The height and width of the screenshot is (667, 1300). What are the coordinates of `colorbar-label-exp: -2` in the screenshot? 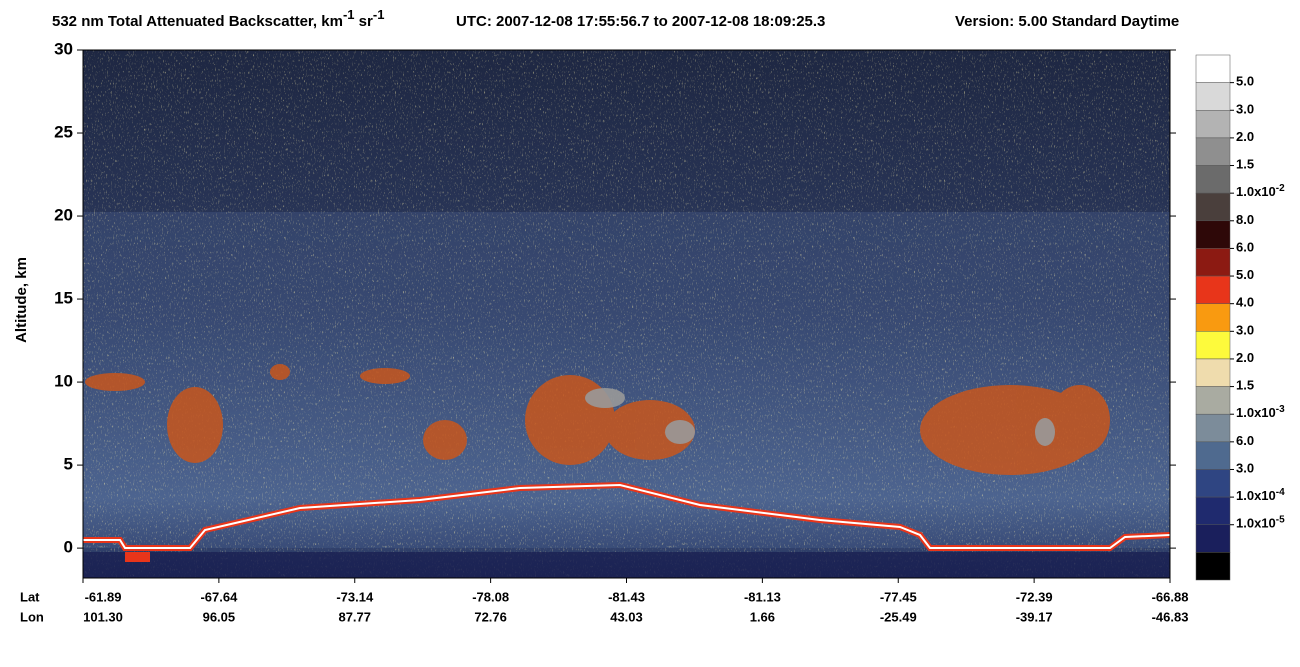 It's located at (1280, 188).